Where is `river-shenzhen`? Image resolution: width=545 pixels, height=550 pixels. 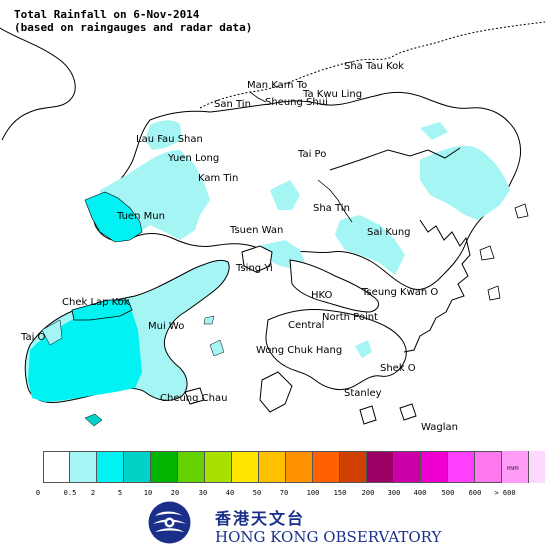 river-shenzhen is located at coordinates (258, 97).